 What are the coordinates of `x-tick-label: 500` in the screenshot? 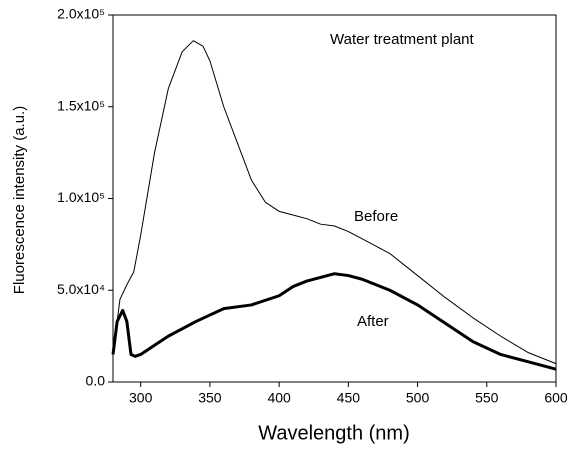 It's located at (418, 398).